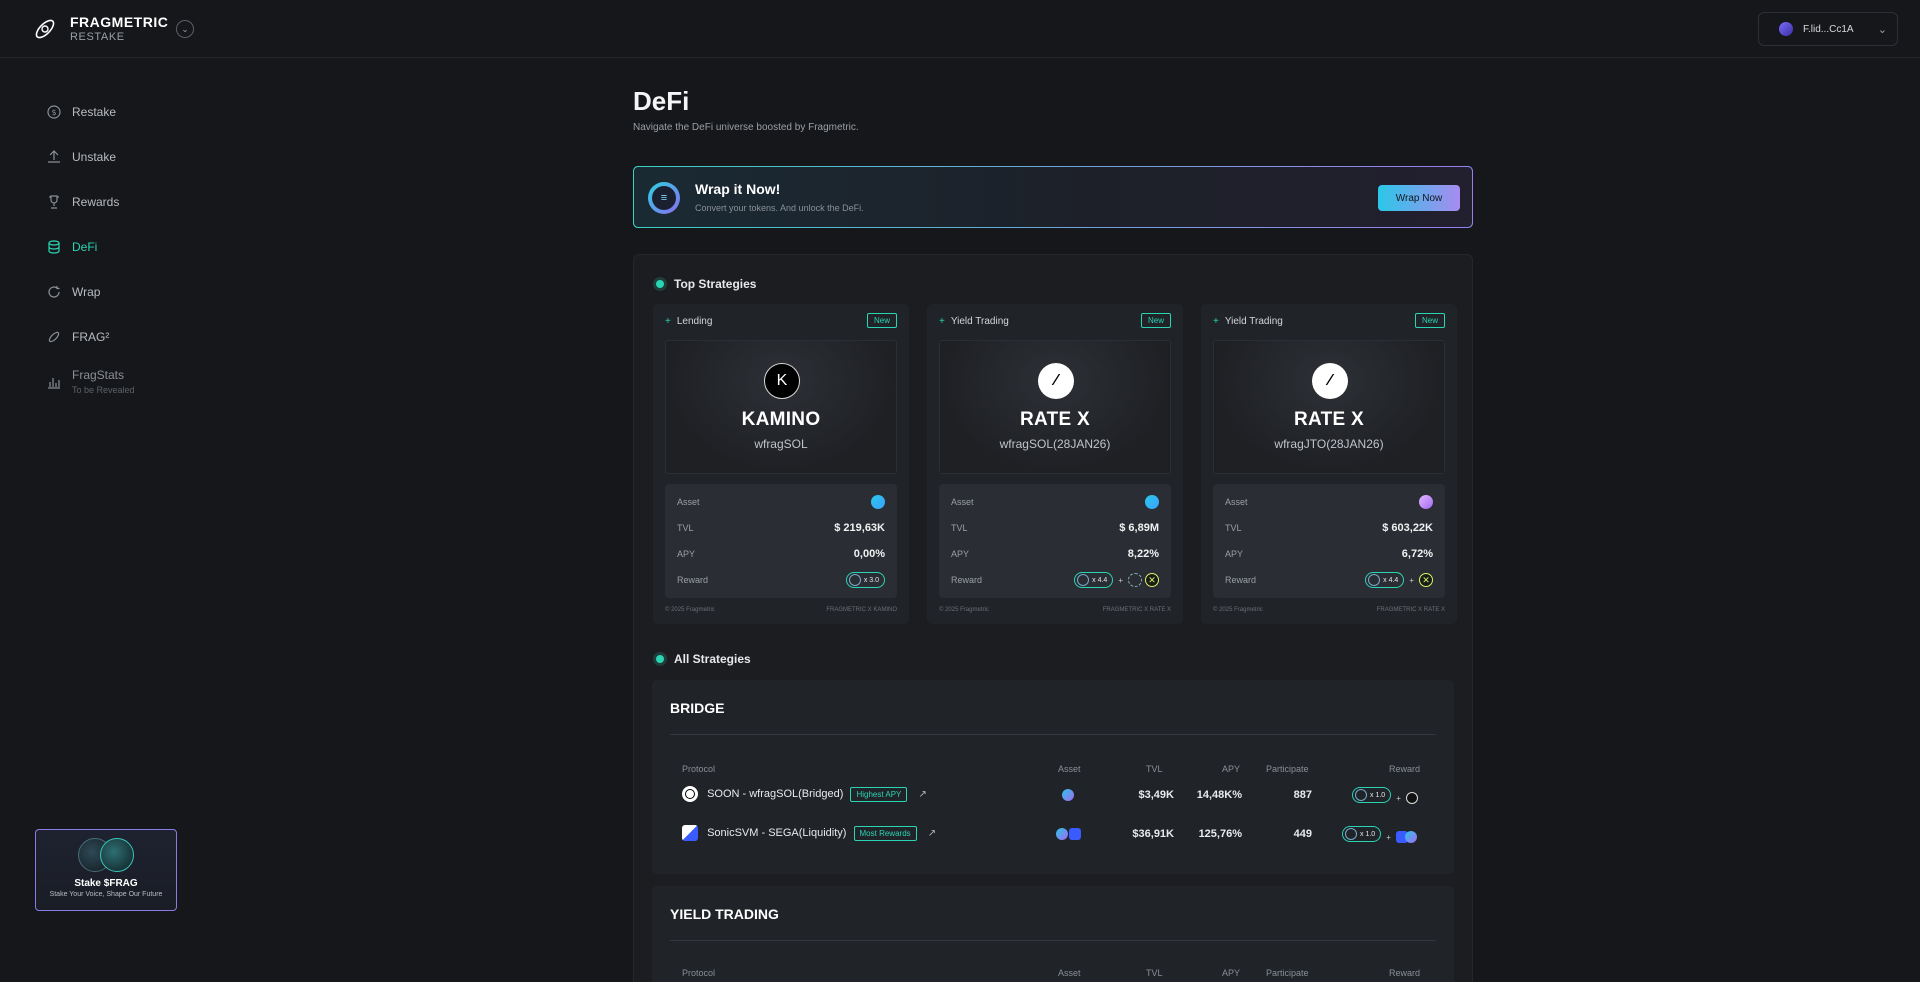 This screenshot has height=982, width=1920. I want to click on highest-apy-badge: Highest APY, so click(879, 794).